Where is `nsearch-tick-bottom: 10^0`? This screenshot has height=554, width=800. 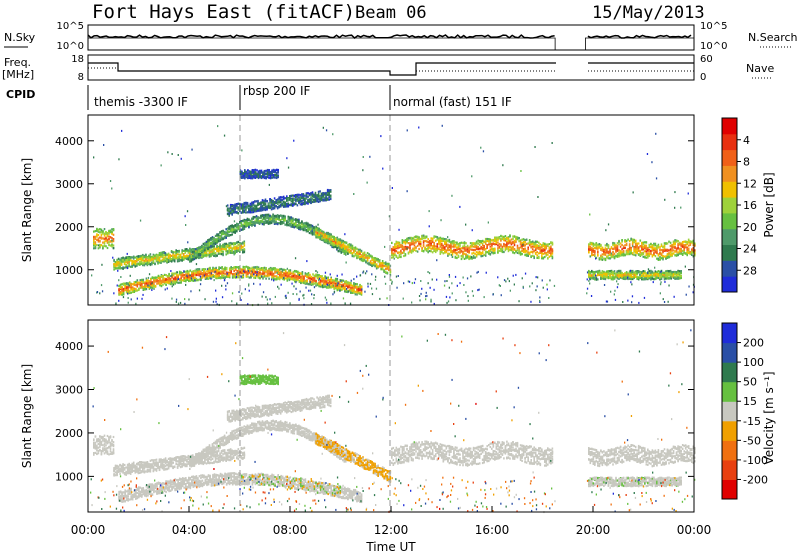 nsearch-tick-bottom: 10^0 is located at coordinates (713, 46).